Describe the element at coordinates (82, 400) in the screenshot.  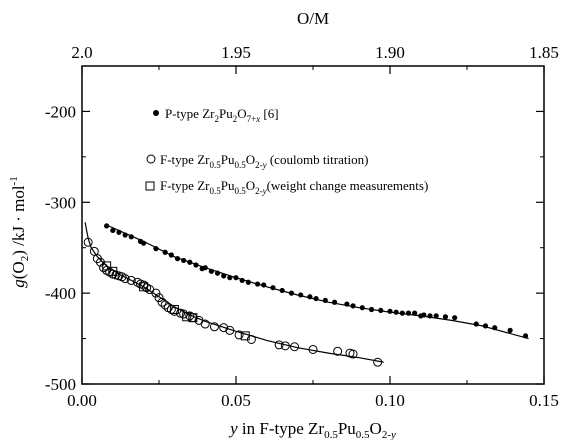
I see `x-bottom-tick-label: 0.00` at that location.